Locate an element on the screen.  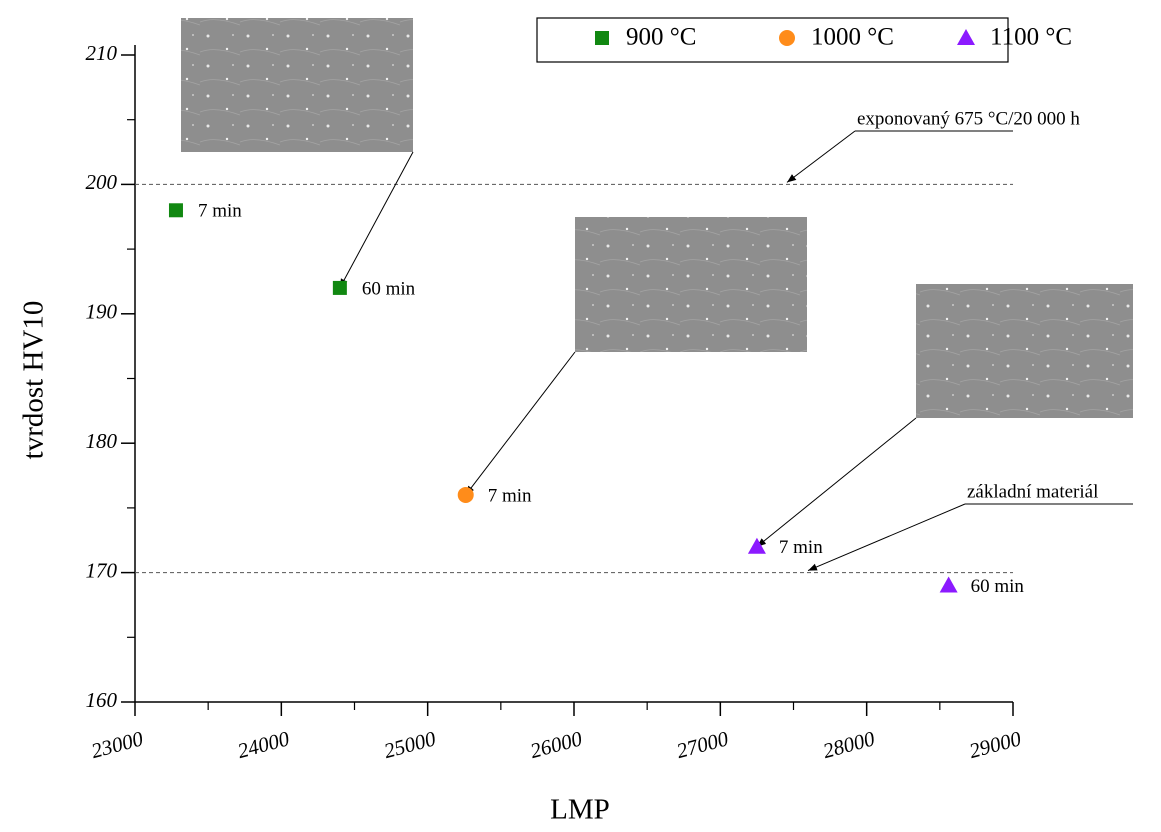
y-axis-label: tvrdost HV10 is located at coordinates (34, 380).